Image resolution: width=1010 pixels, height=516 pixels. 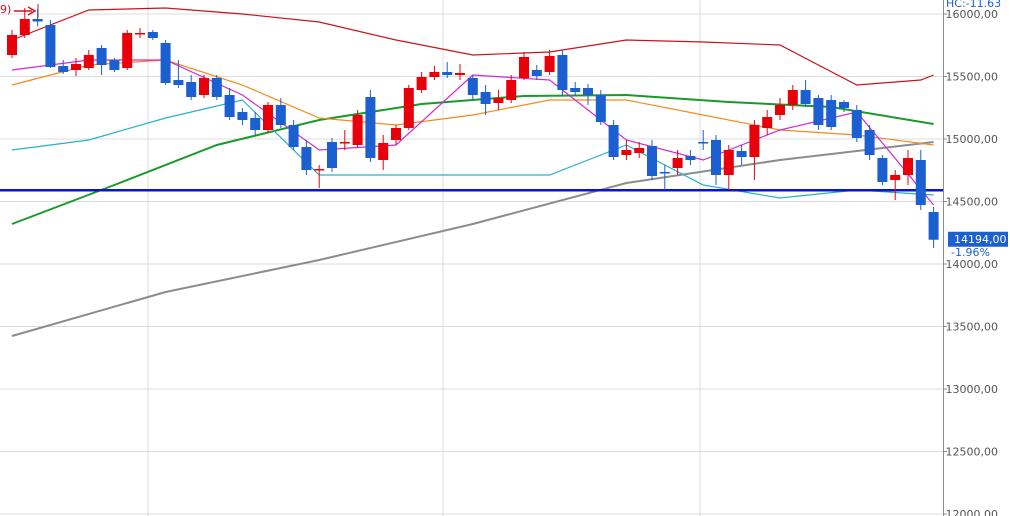 I want to click on price-box, so click(x=978, y=239).